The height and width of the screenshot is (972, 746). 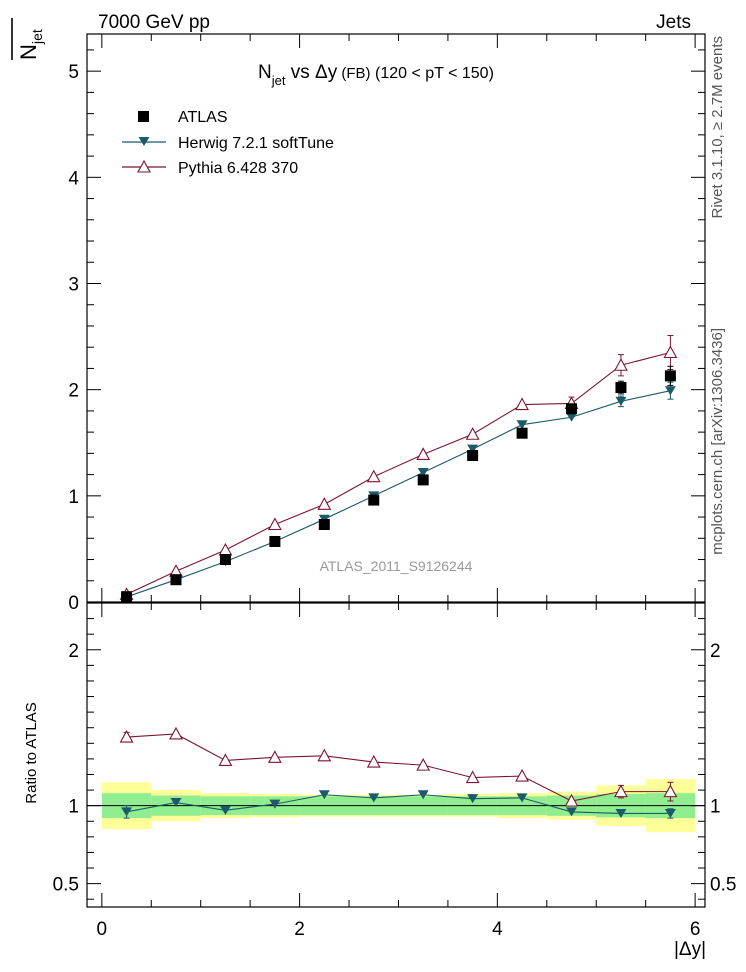 I want to click on xtick-label-1: 2, so click(x=299, y=929).